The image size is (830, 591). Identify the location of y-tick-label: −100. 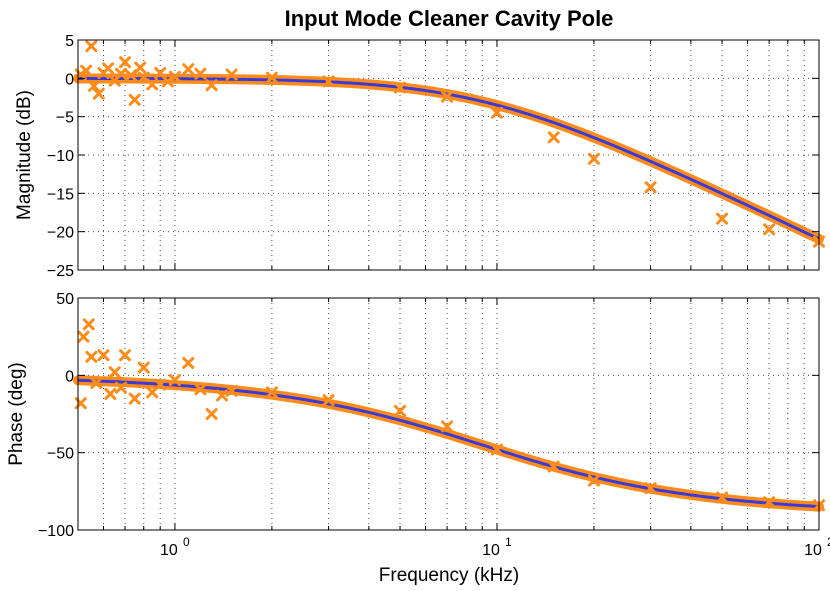
(56, 531).